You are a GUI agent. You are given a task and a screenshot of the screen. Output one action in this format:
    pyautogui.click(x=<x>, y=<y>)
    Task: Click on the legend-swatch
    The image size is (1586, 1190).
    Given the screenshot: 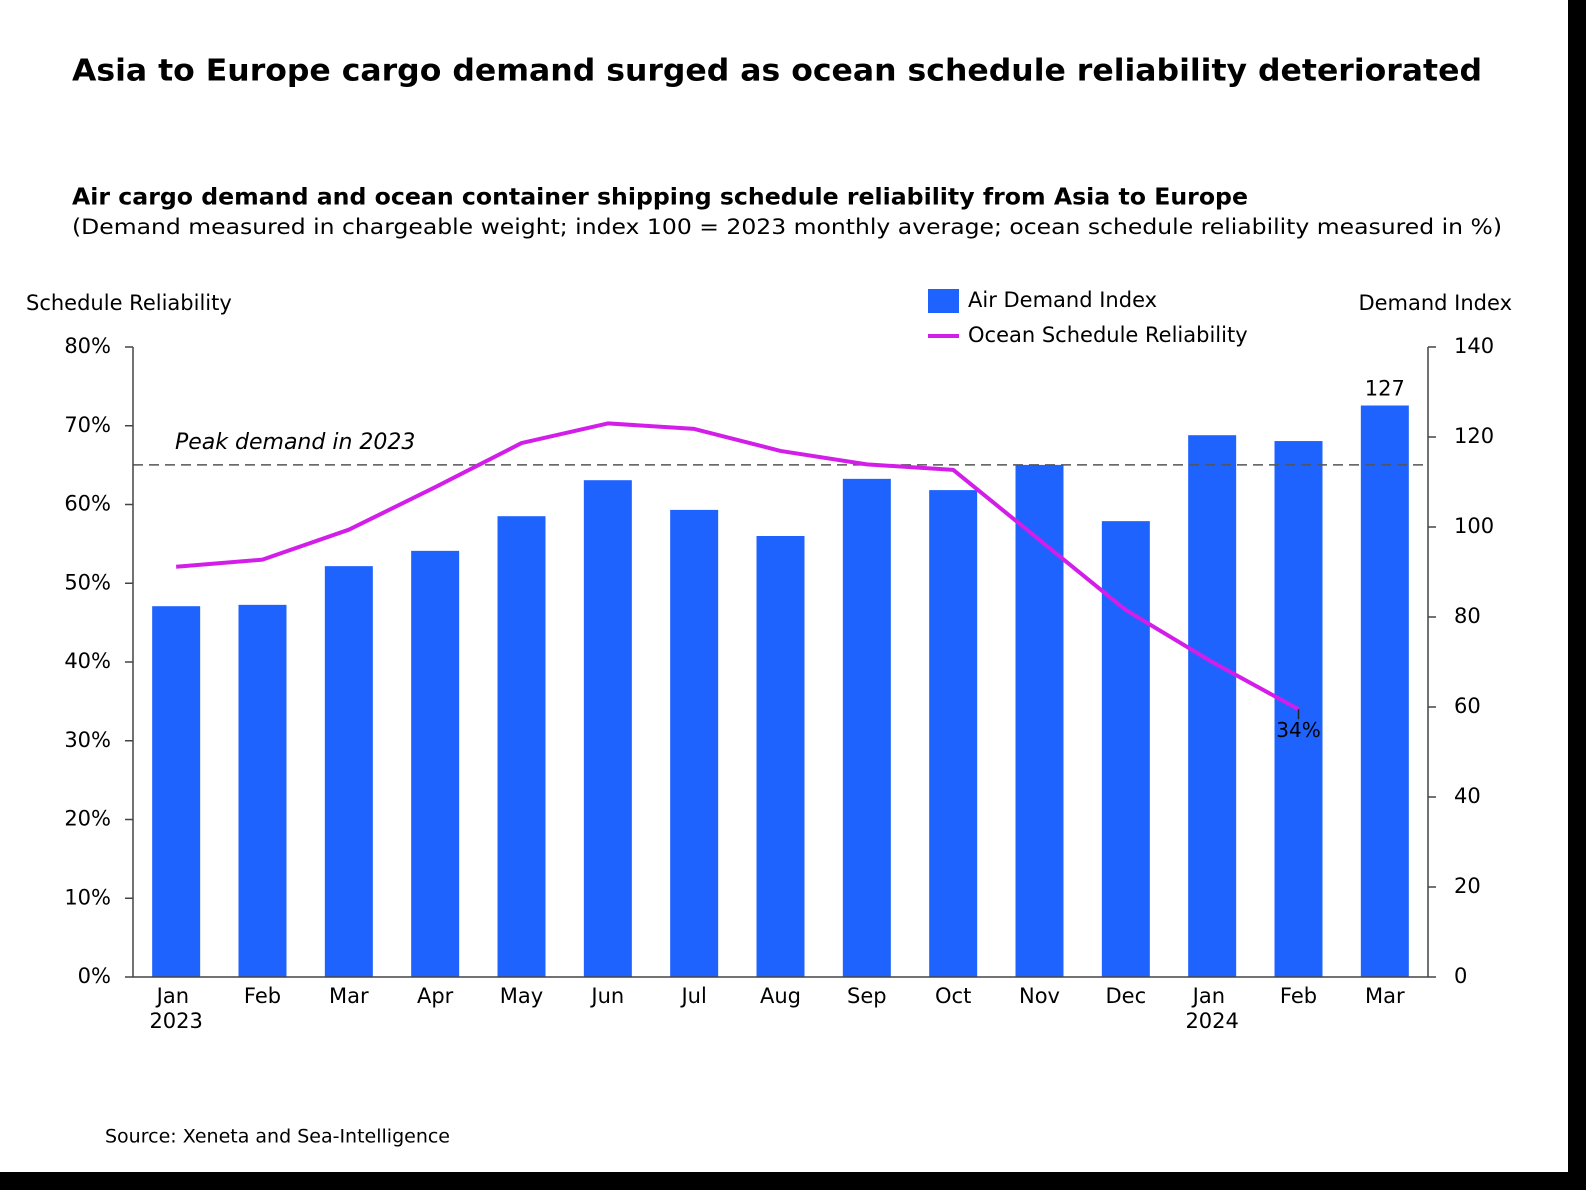 What is the action you would take?
    pyautogui.click(x=943, y=301)
    